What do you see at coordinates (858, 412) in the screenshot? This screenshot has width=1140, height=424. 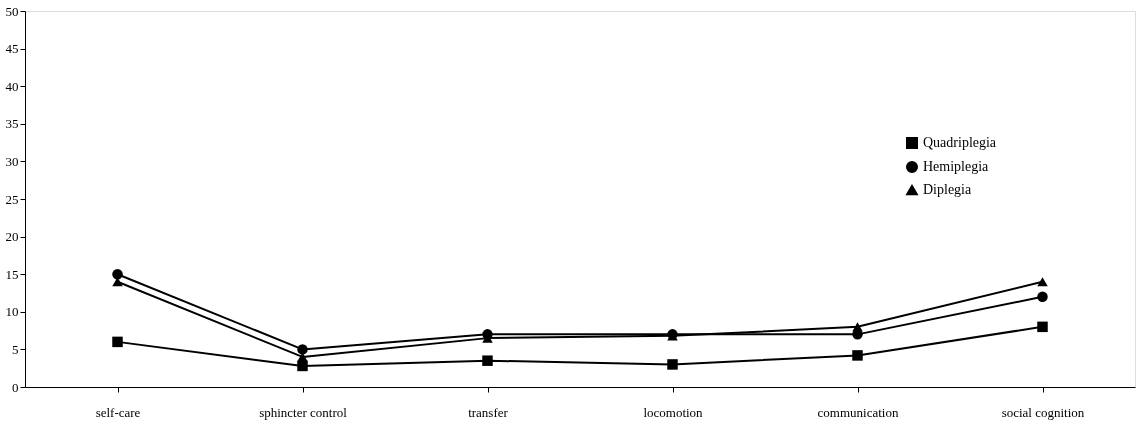 I see `x-tick-label: communication` at bounding box center [858, 412].